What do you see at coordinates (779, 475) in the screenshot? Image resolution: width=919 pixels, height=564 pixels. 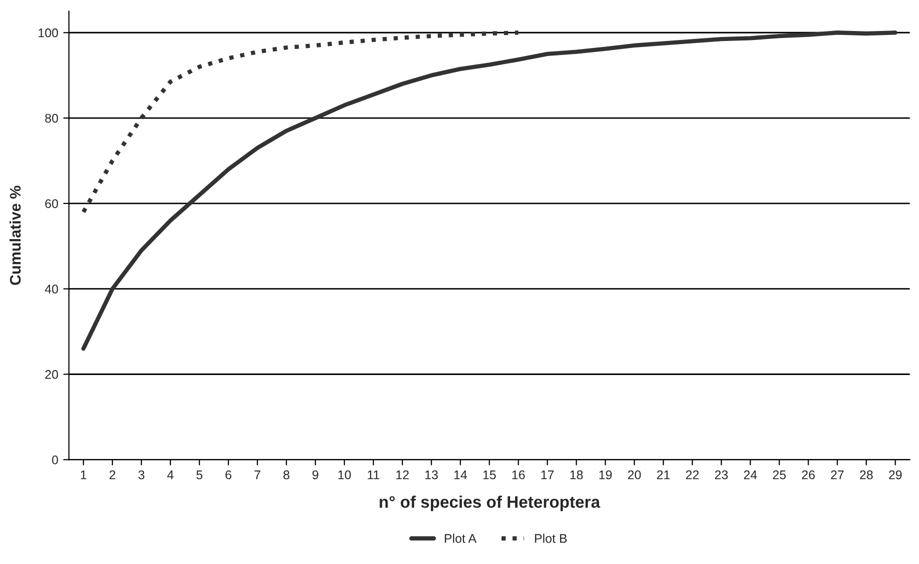 I see `x-tick-label: 25` at bounding box center [779, 475].